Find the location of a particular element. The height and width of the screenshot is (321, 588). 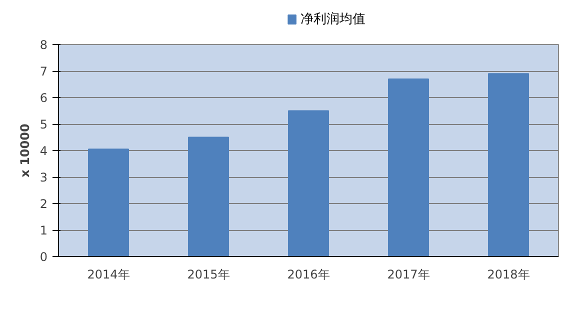

y-tick-label: 0 is located at coordinates (44, 257).